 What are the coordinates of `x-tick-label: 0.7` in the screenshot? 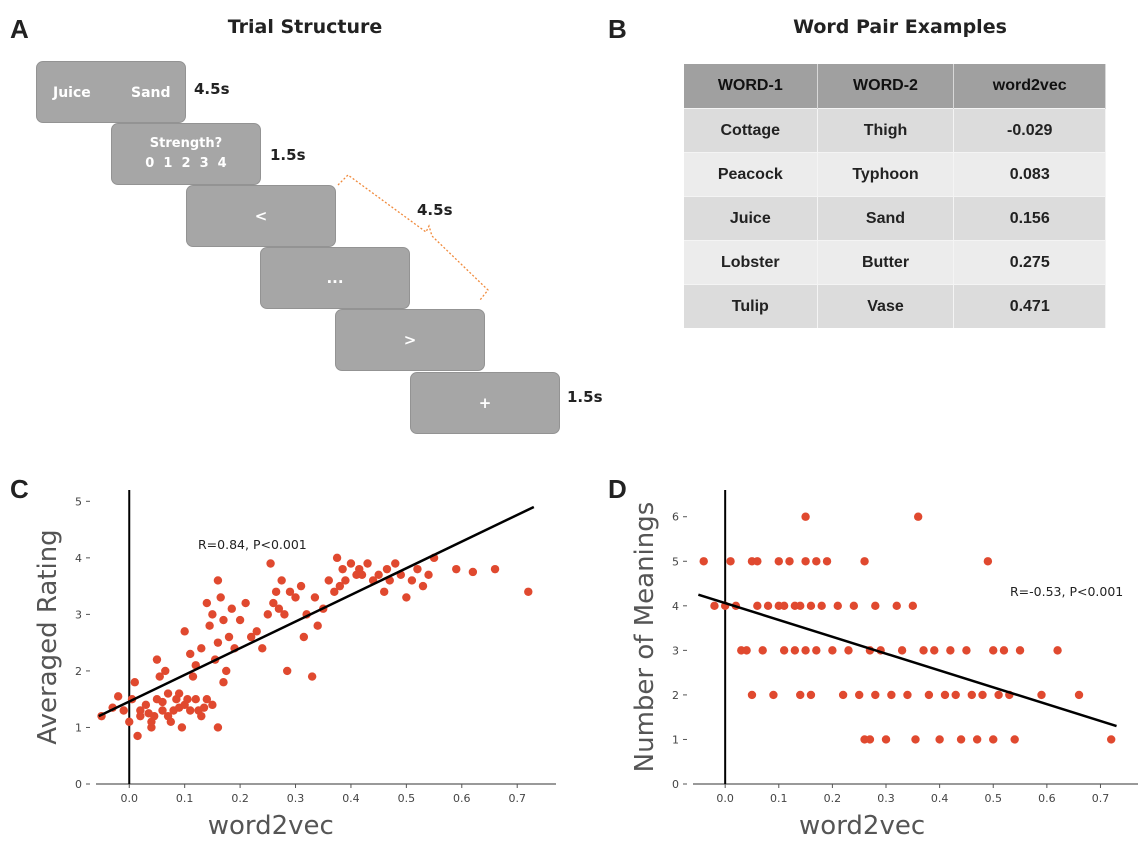 It's located at (517, 798).